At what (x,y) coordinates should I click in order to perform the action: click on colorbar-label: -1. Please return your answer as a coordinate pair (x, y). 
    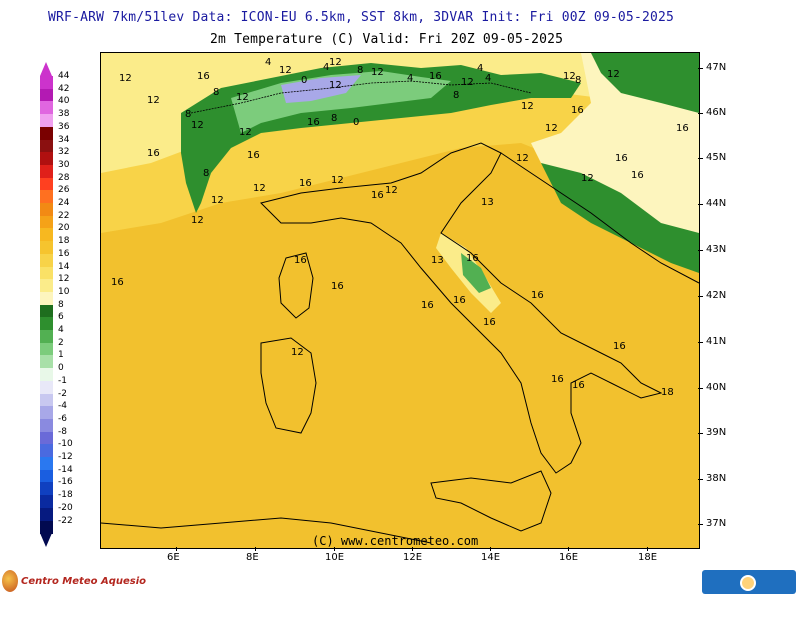
    Looking at the image, I should click on (62, 380).